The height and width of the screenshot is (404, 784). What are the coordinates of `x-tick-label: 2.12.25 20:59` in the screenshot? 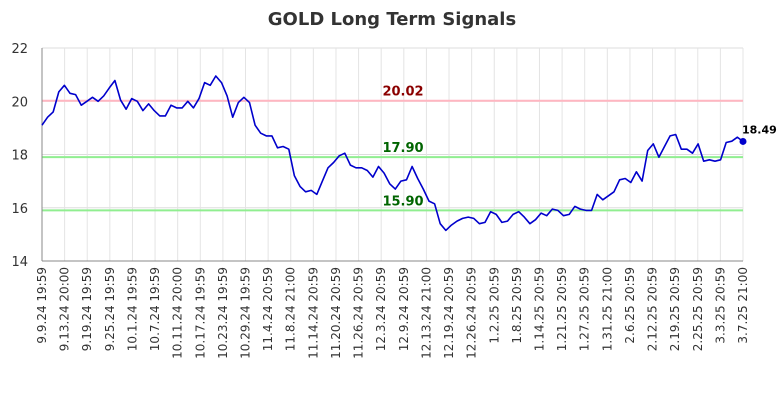 It's located at (653, 309).